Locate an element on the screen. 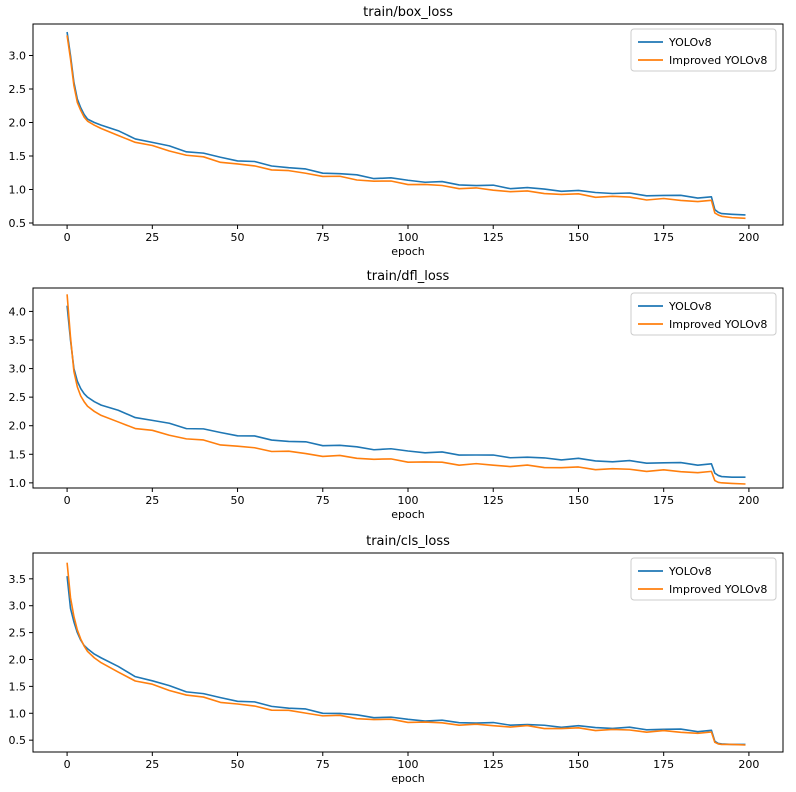 This screenshot has height=792, width=796. chart-title: train/cls_loss is located at coordinates (408, 541).